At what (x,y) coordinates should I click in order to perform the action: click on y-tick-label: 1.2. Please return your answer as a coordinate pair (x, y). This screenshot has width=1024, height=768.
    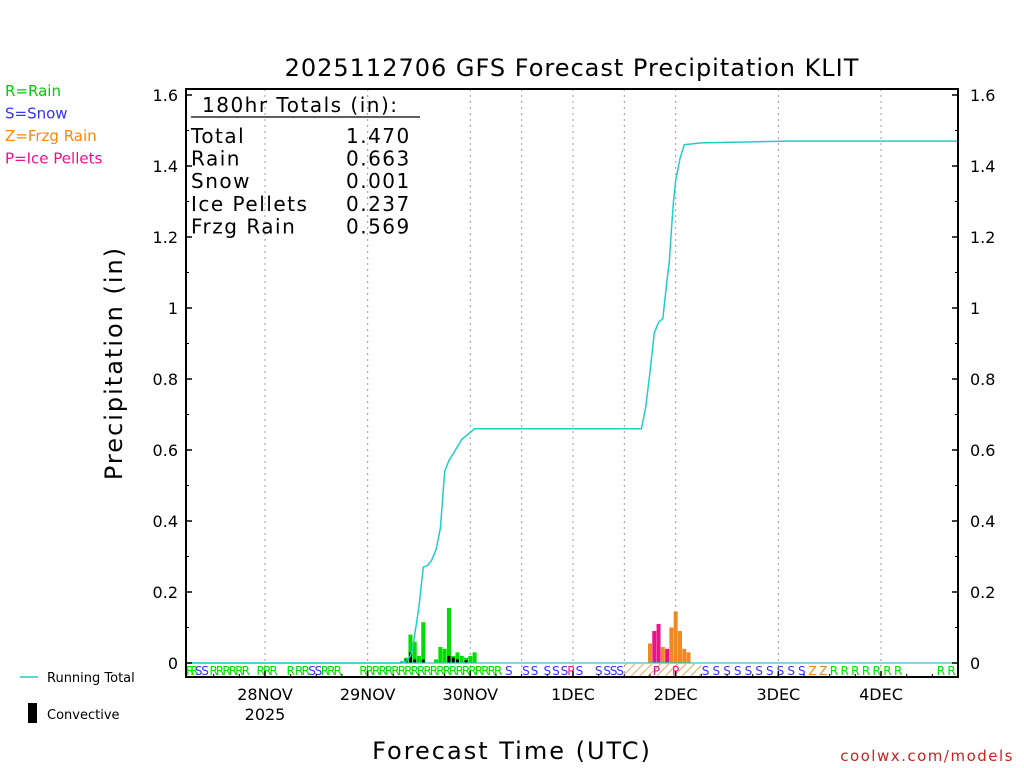
    Looking at the image, I should click on (165, 237).